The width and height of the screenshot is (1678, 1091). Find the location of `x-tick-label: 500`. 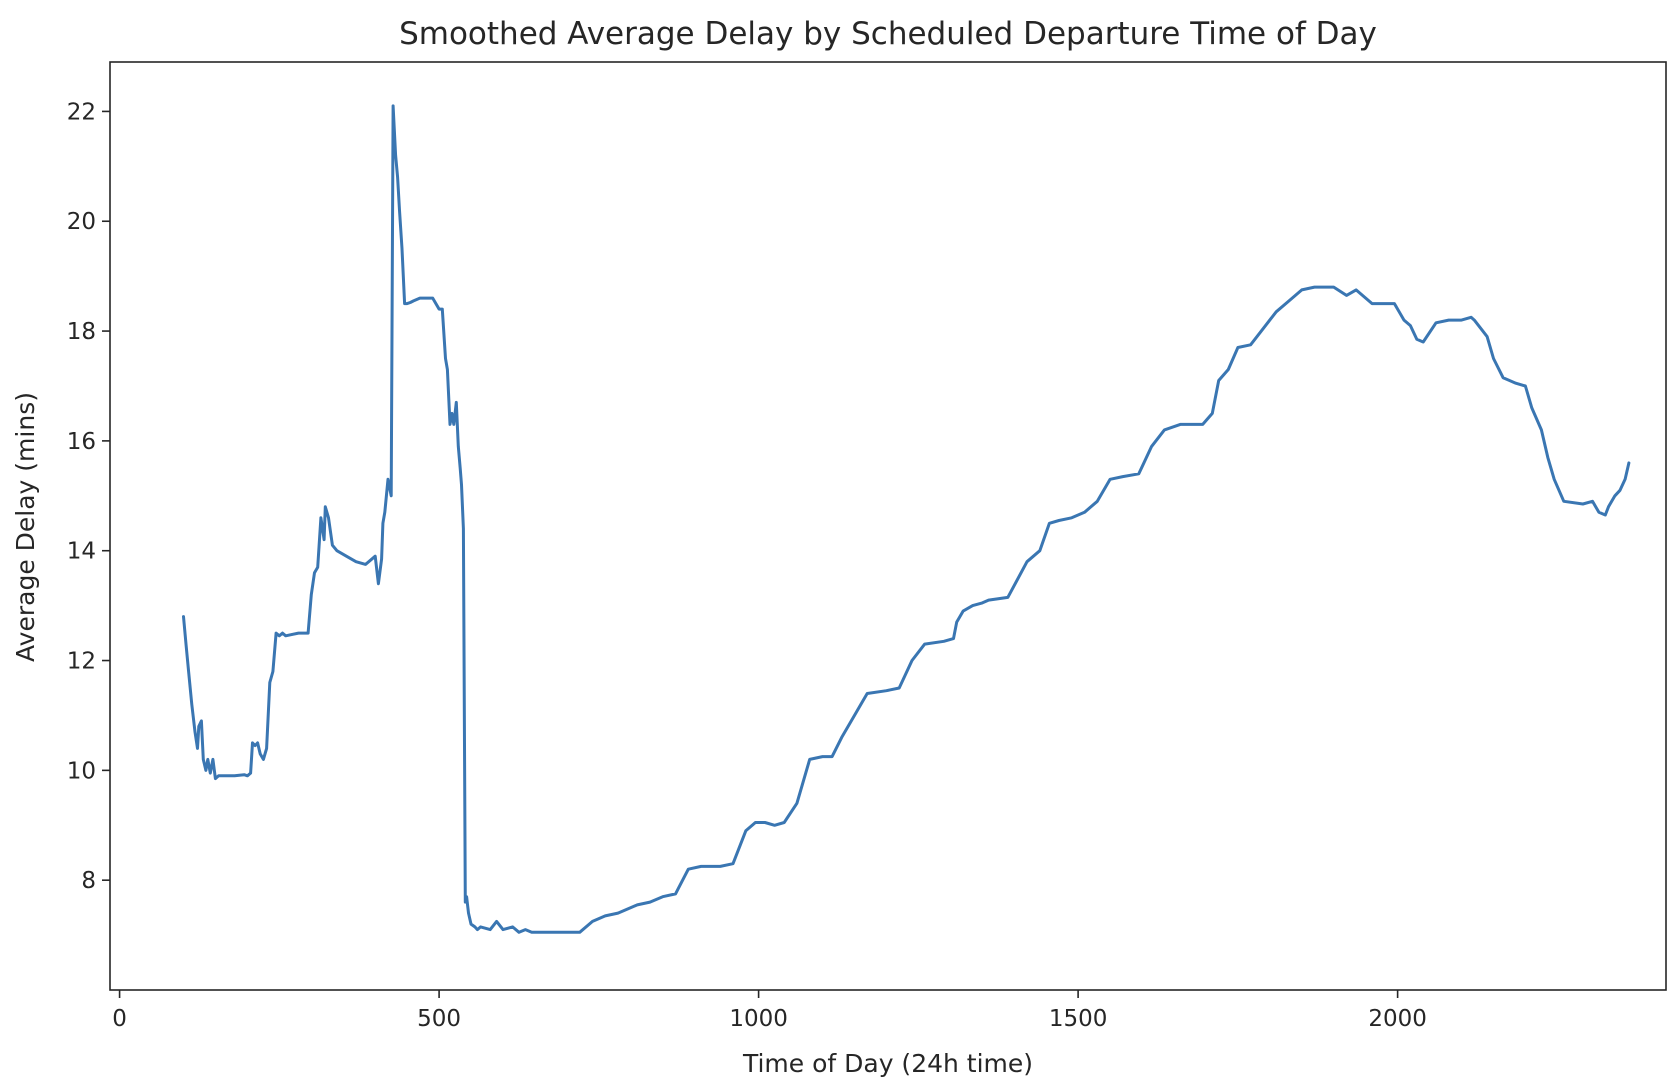

x-tick-label: 500 is located at coordinates (439, 1019).